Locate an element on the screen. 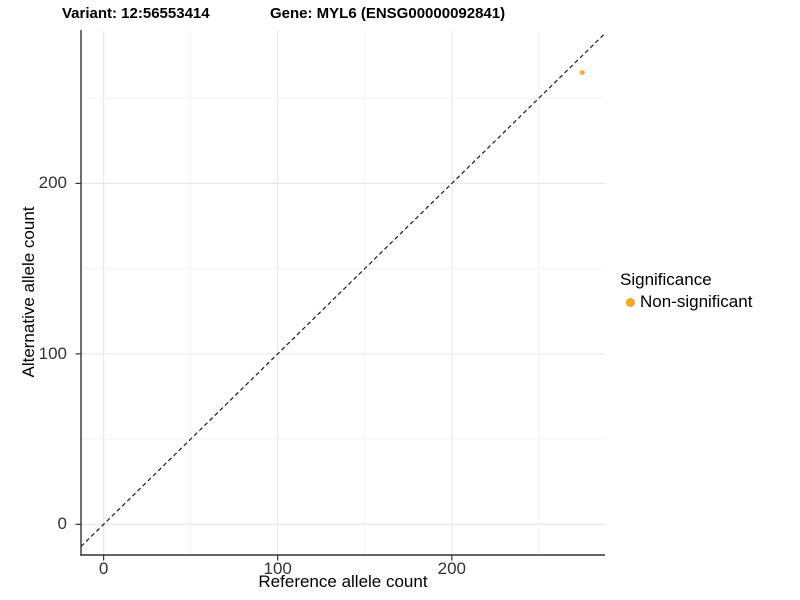 The image size is (800, 600). legend: Significance Non-significant is located at coordinates (686, 291).